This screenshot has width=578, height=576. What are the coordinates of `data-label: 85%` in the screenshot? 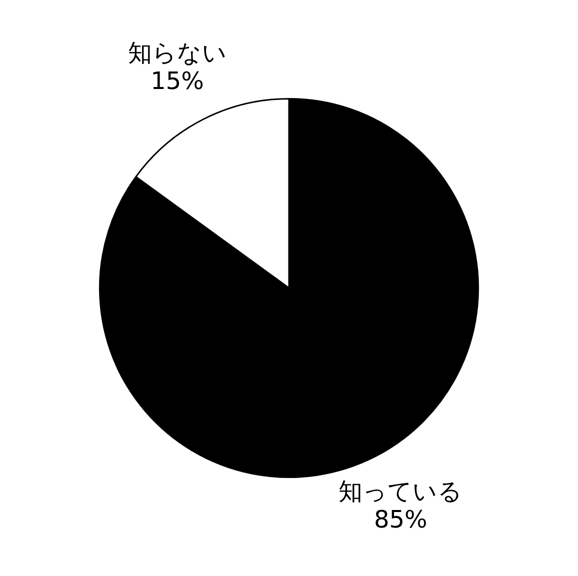 It's located at (401, 519).